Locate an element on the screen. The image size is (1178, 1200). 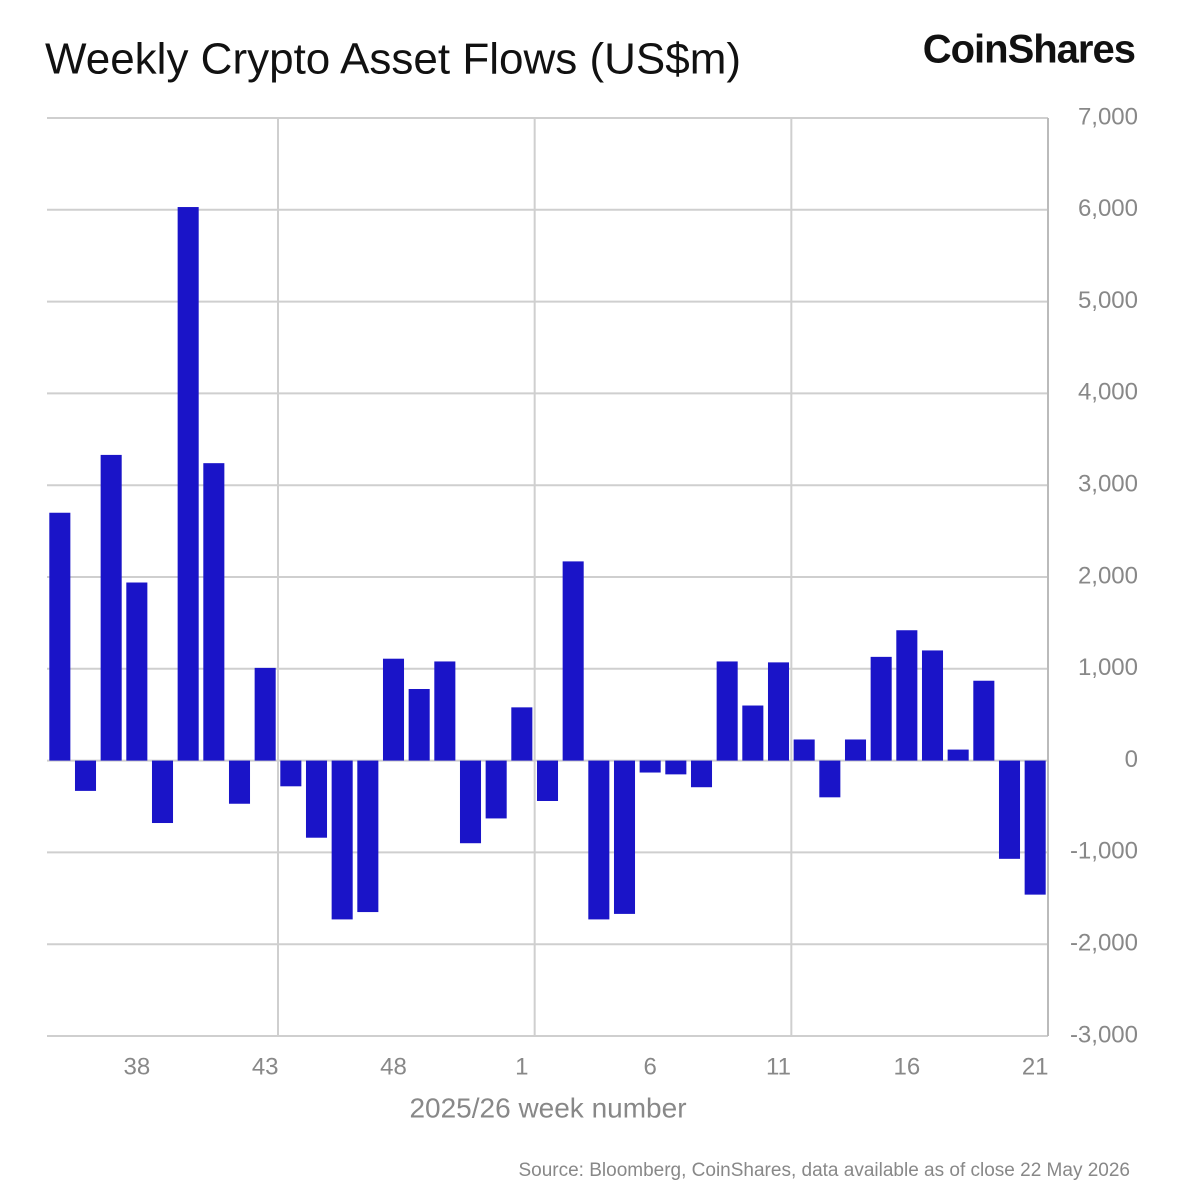
y-tick-label: -1,000 is located at coordinates (1104, 851).